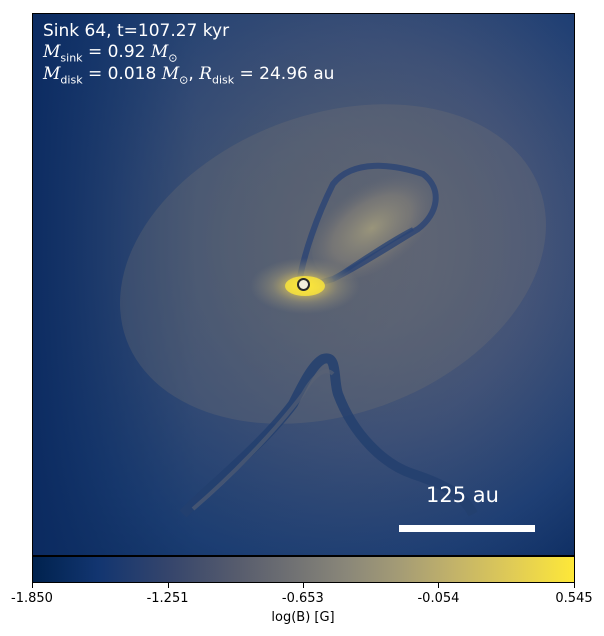 The image size is (604, 636). Describe the element at coordinates (136, 31) in the screenshot. I see `sink-info-line: Sink 64, t=107.27 kyr` at that location.